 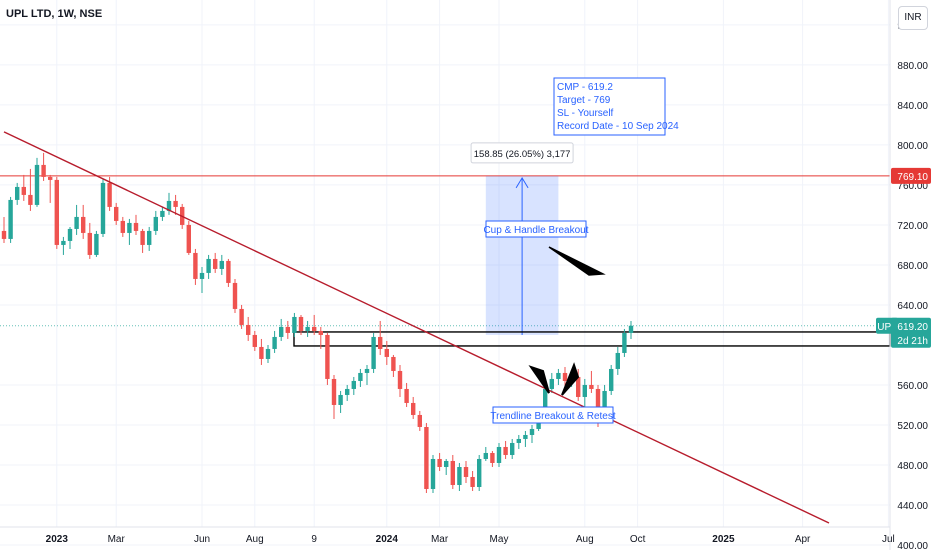 I want to click on price-tick-label: 840.00, so click(x=912, y=106).